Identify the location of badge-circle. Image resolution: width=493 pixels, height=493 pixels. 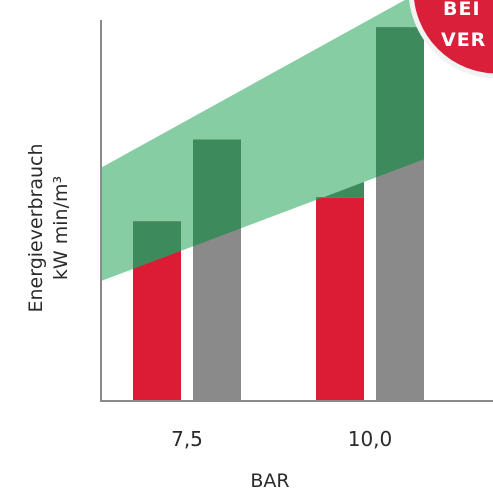
(451, 39).